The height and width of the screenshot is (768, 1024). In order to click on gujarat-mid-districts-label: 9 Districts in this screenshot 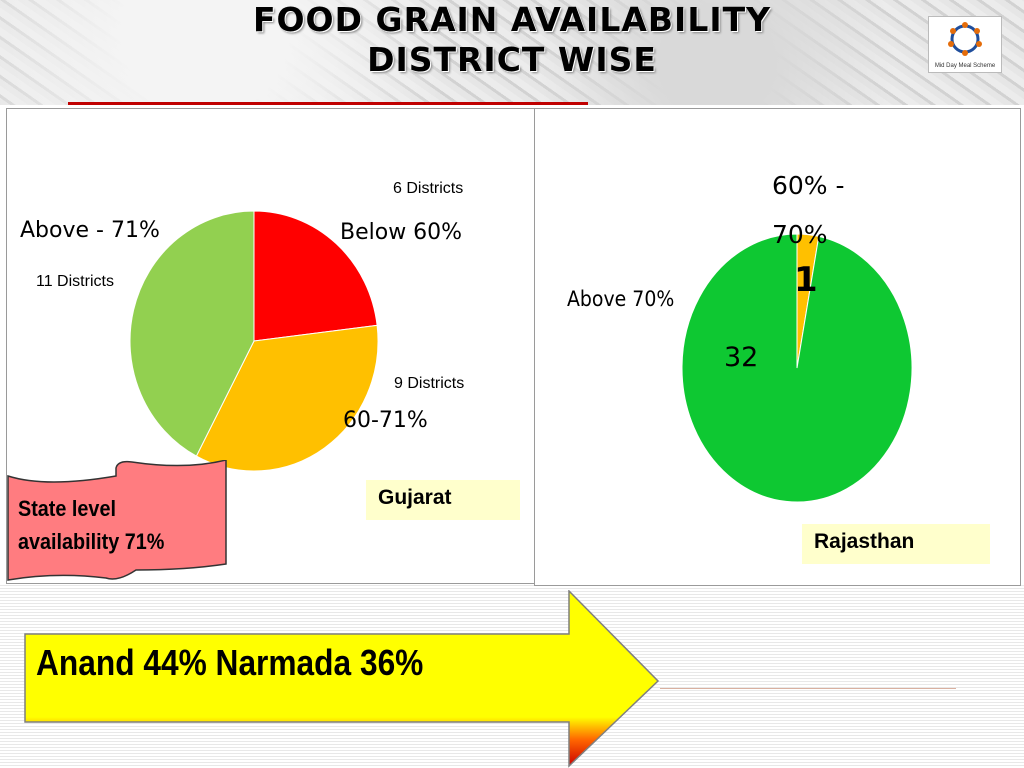, I will do `click(429, 383)`.